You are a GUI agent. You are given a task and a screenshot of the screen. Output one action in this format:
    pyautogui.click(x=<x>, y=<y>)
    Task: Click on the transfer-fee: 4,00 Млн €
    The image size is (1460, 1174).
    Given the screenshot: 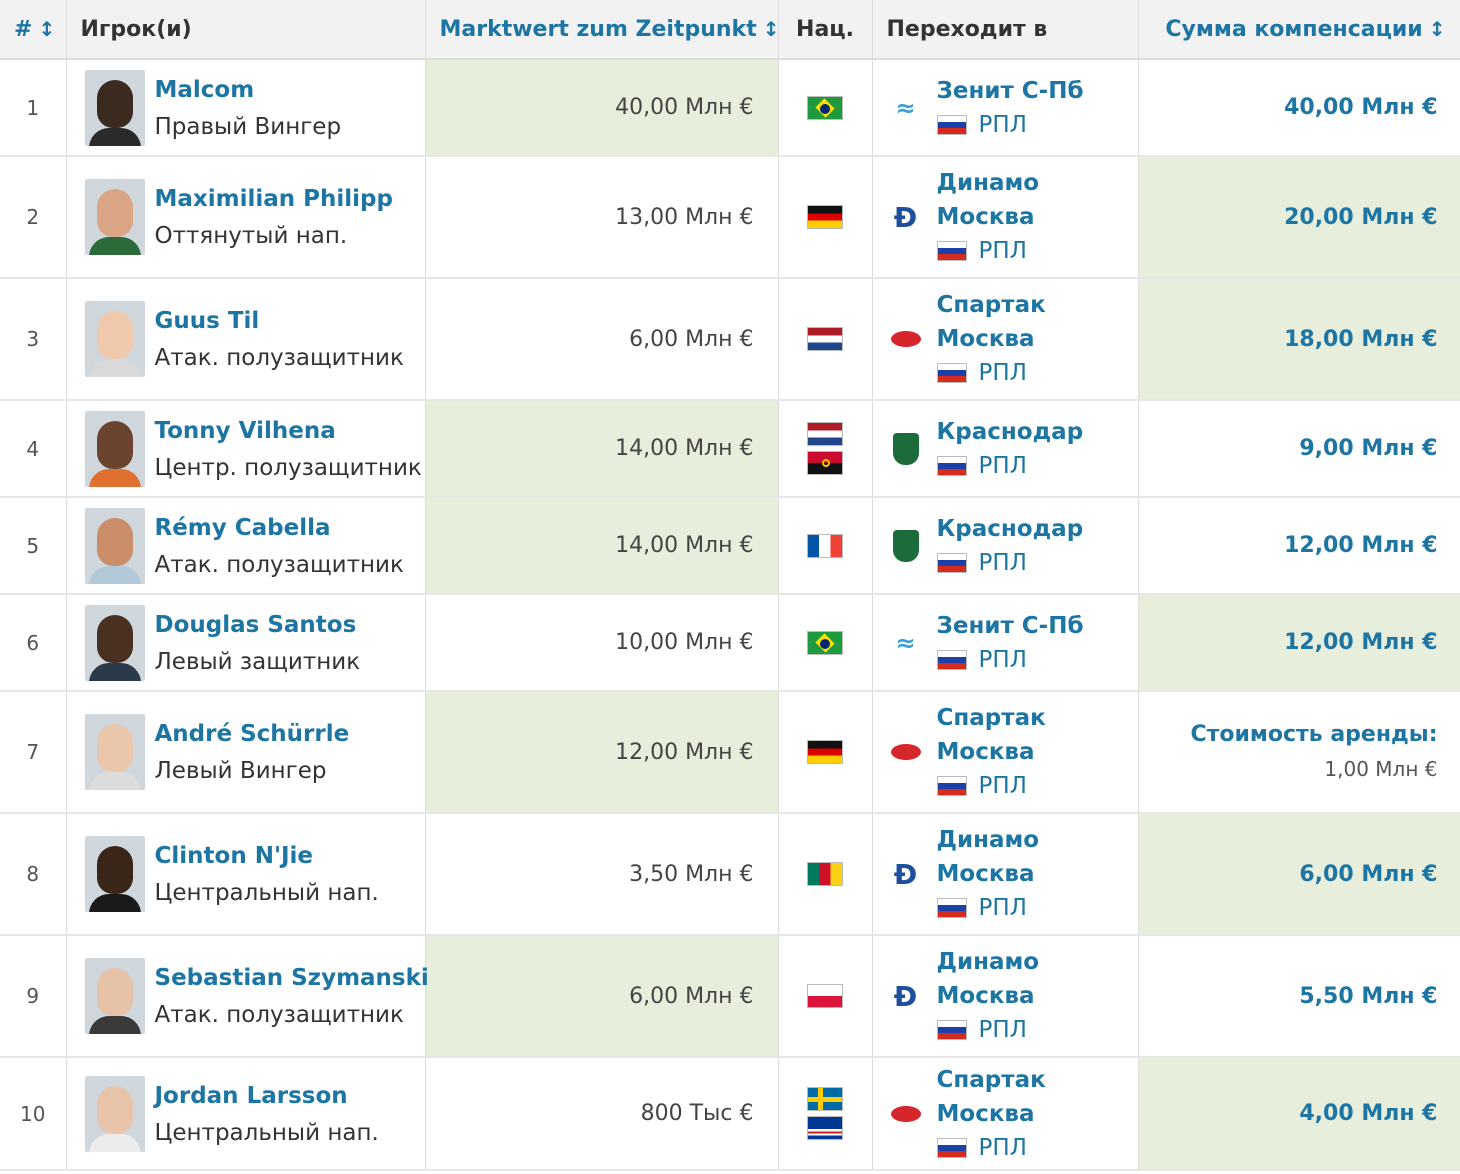 What is the action you would take?
    pyautogui.click(x=1368, y=1113)
    